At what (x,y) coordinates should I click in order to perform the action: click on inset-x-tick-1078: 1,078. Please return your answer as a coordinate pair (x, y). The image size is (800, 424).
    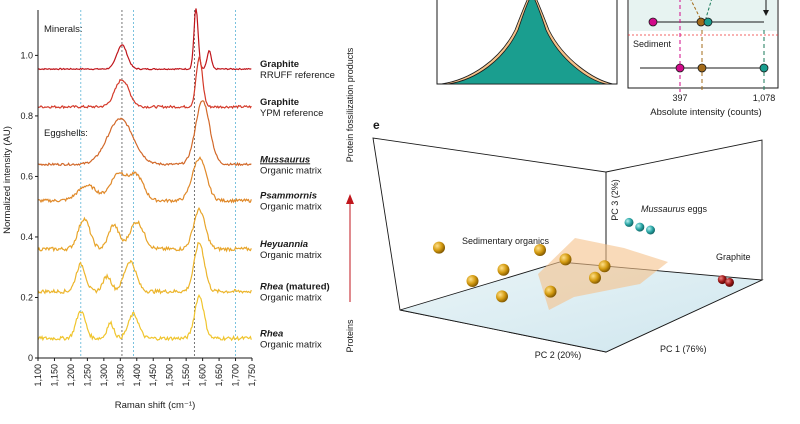
    Looking at the image, I should click on (764, 98).